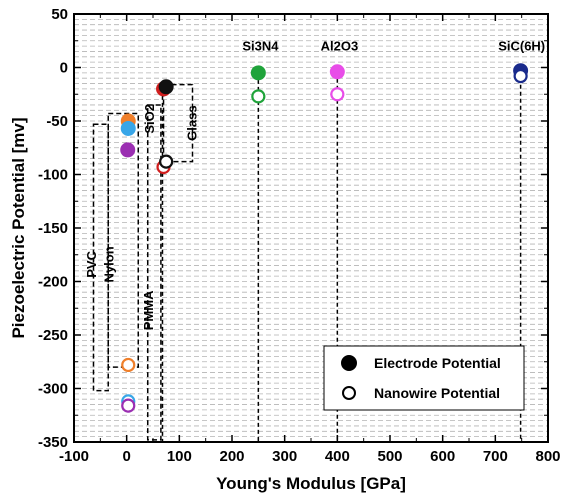 This screenshot has width=565, height=496. Describe the element at coordinates (340, 45) in the screenshot. I see `material-label: Al2O3` at that location.